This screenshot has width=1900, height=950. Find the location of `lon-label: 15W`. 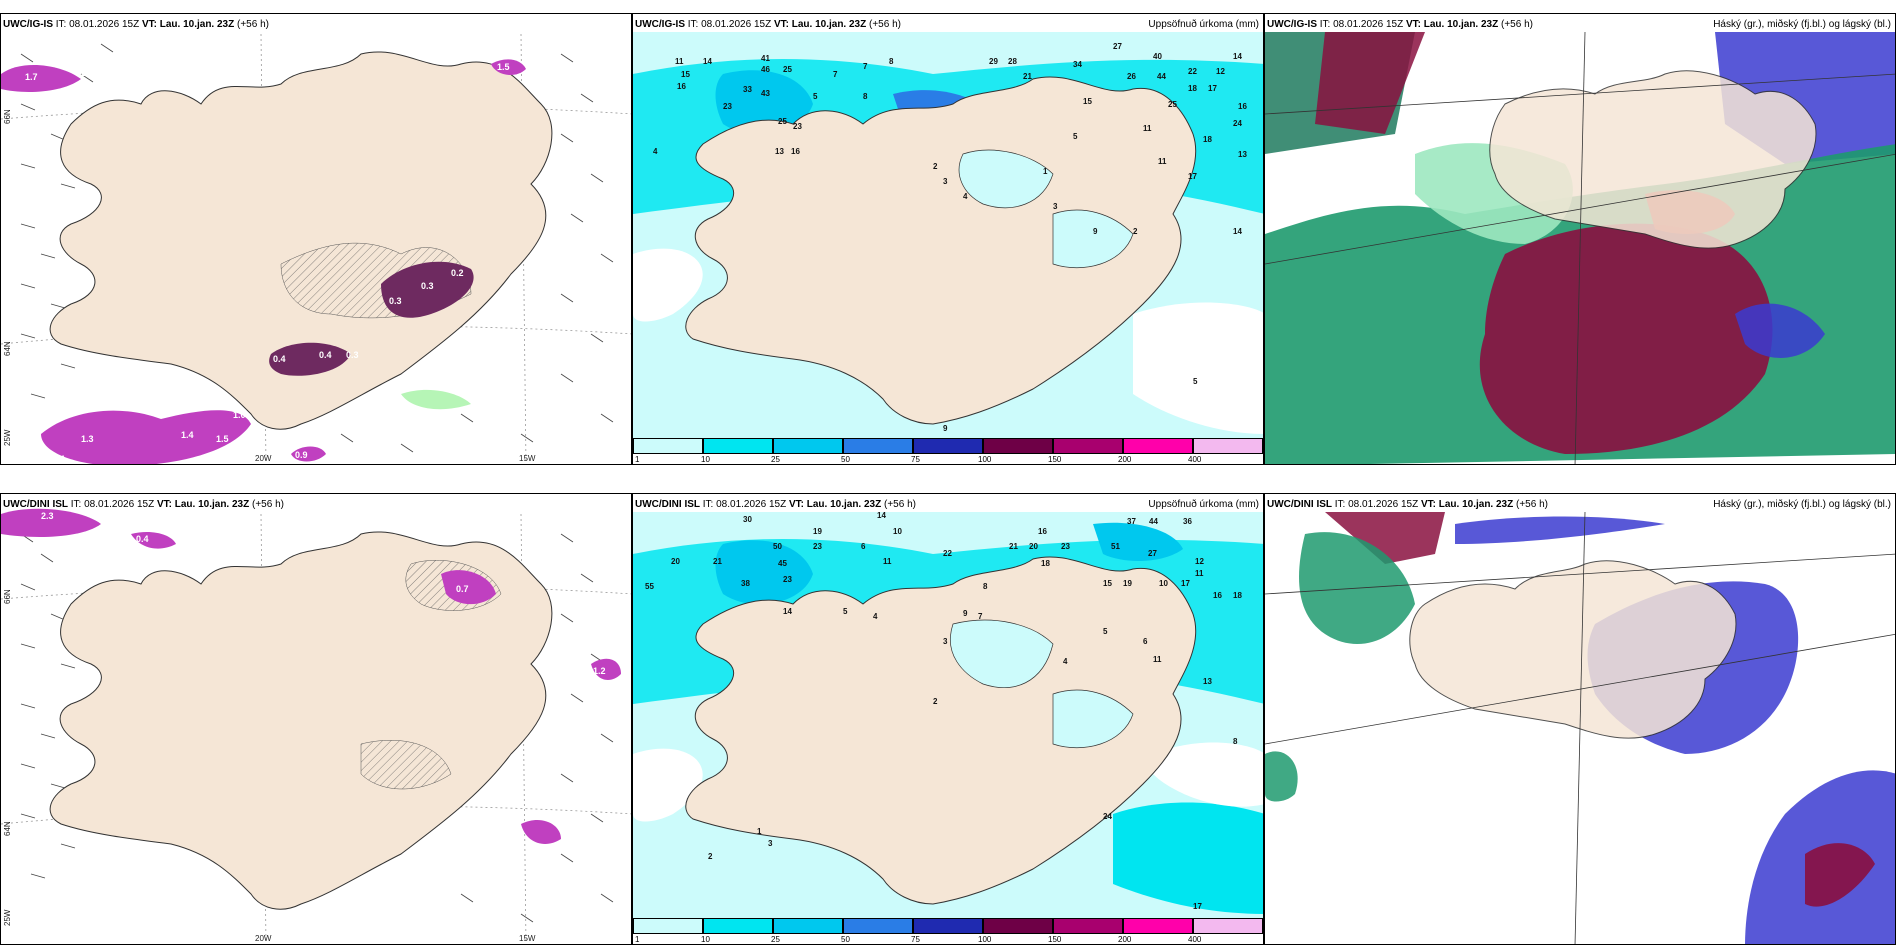

lon-label: 15W is located at coordinates (527, 458).